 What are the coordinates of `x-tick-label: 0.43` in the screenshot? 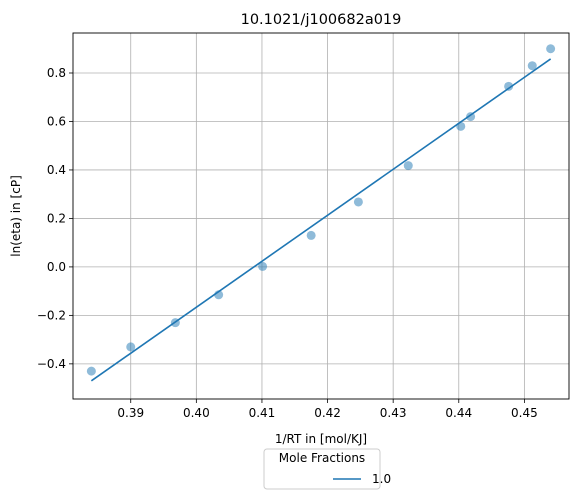 It's located at (393, 413).